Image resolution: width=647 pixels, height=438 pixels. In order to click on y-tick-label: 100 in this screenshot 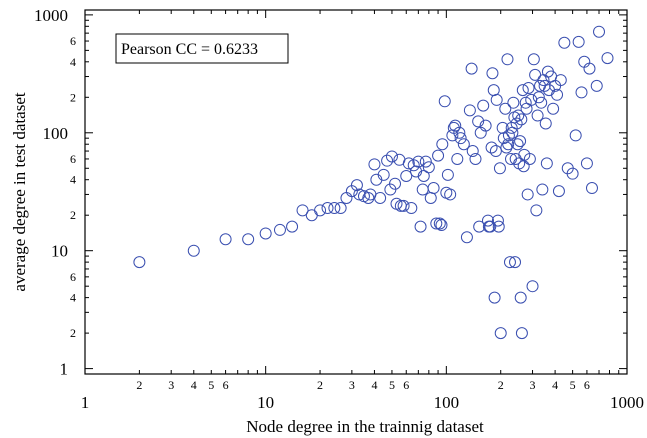, I will do `click(56, 133)`.